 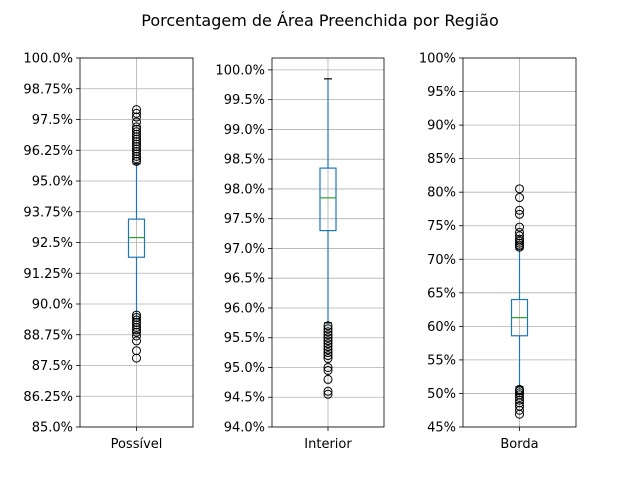 What do you see at coordinates (137, 444) in the screenshot?
I see `category-label: Possível` at bounding box center [137, 444].